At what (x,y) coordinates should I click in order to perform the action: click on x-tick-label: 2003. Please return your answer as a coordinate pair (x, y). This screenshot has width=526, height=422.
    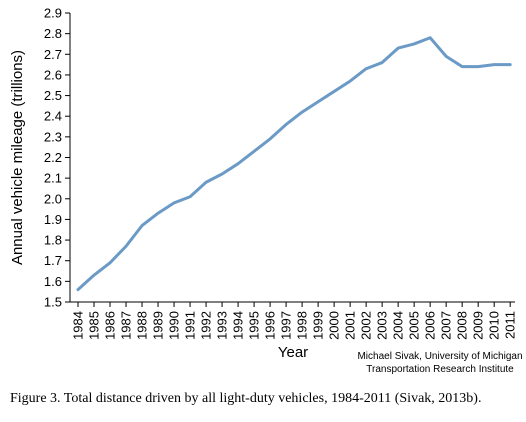
    Looking at the image, I should click on (382, 325).